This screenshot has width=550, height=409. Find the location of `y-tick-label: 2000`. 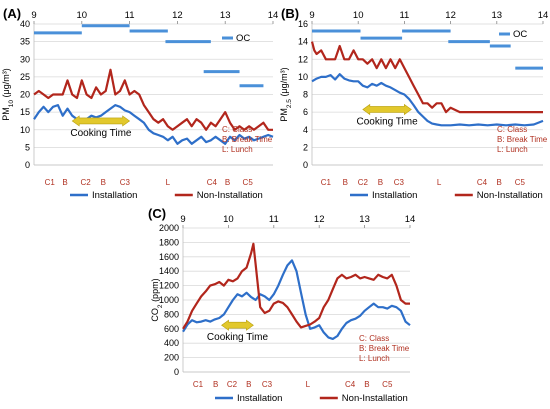

y-tick-label: 2000 is located at coordinates (169, 228).